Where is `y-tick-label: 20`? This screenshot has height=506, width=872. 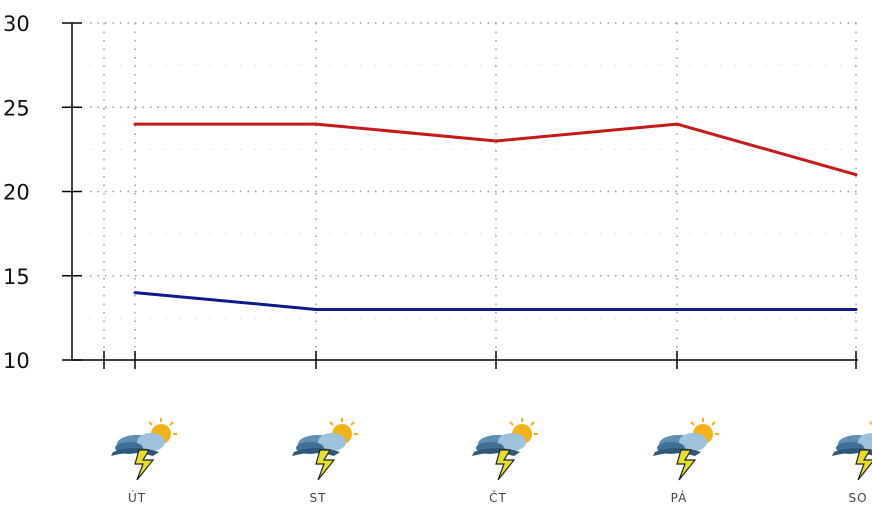
y-tick-label: 20 is located at coordinates (16, 193).